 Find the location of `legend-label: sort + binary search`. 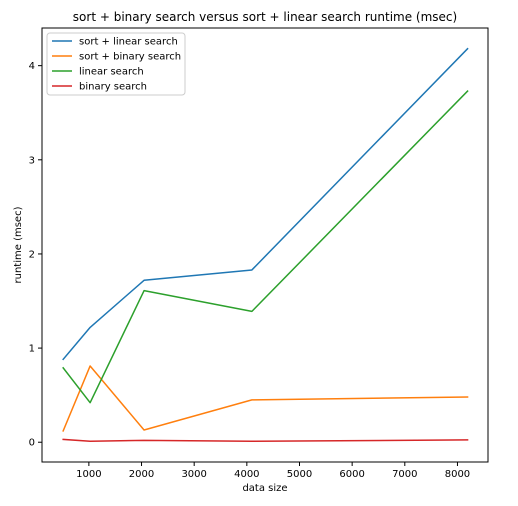

legend-label: sort + binary search is located at coordinates (130, 57).